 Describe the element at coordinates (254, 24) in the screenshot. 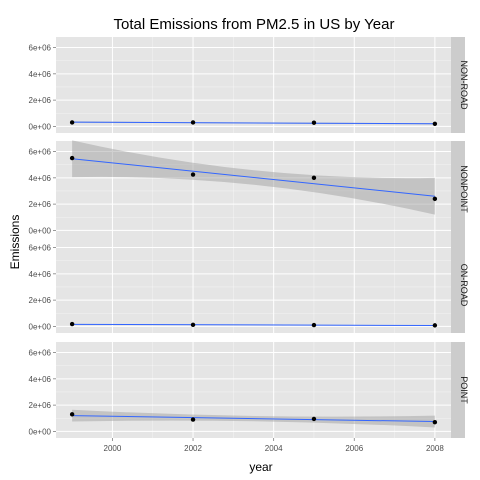

I see `chart-title: Total Emissions from PM2.5 in US by Year` at that location.